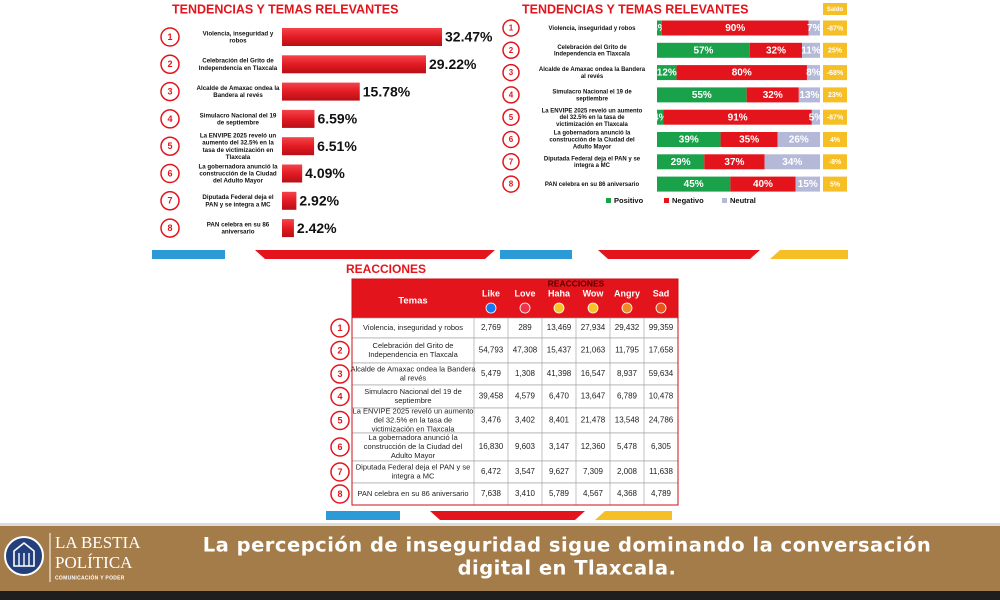  I want to click on table-border, so click(515, 392).